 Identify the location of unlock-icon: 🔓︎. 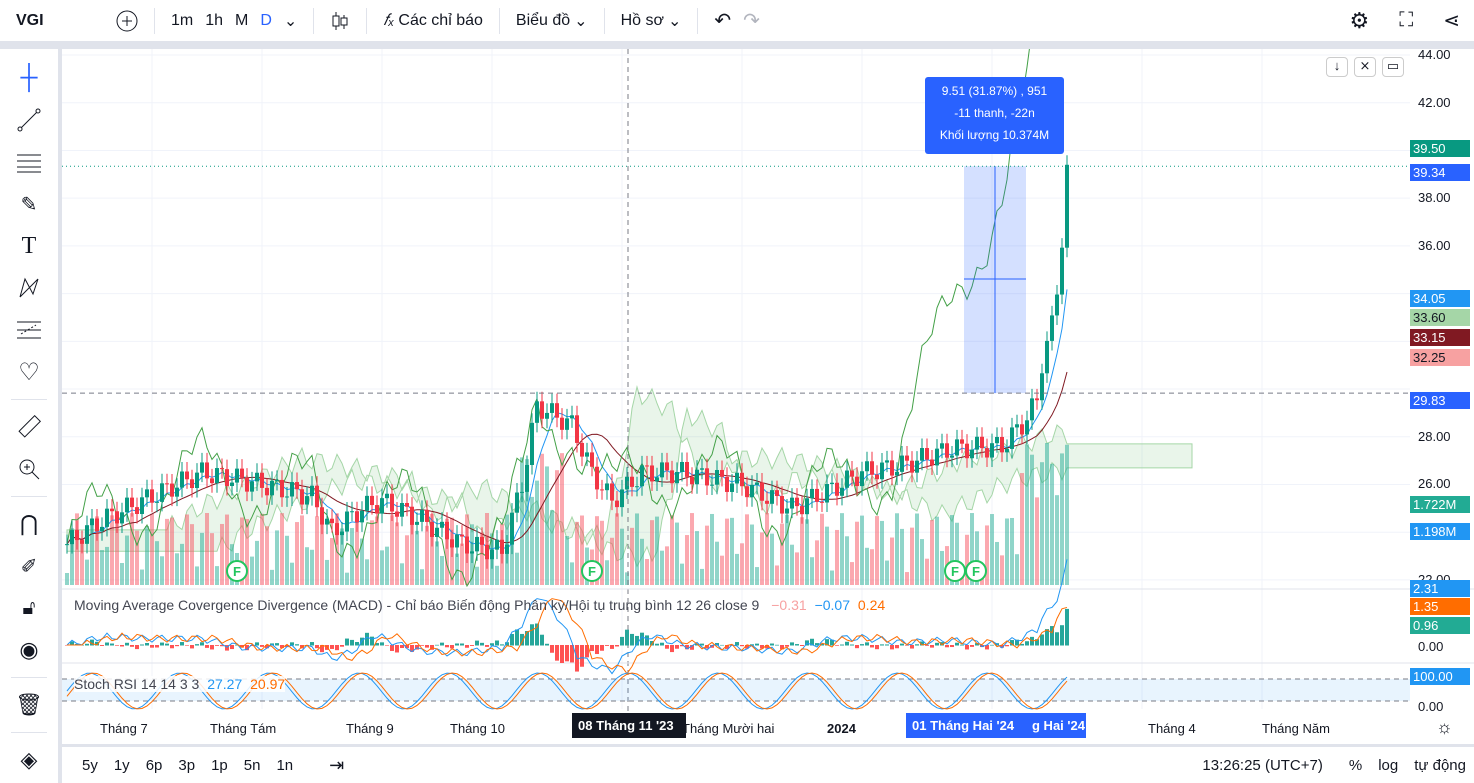
(29, 607).